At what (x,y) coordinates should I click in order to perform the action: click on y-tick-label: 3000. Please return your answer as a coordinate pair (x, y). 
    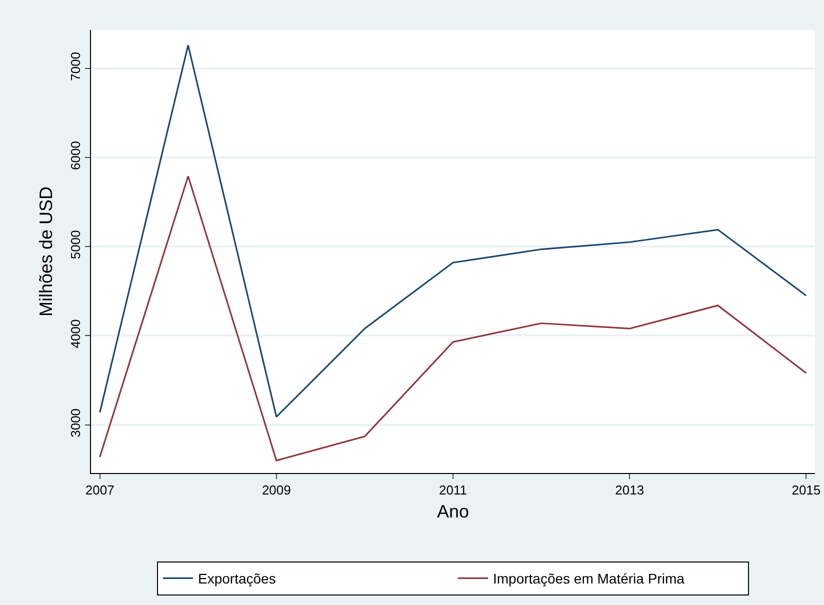
    Looking at the image, I should click on (75, 423).